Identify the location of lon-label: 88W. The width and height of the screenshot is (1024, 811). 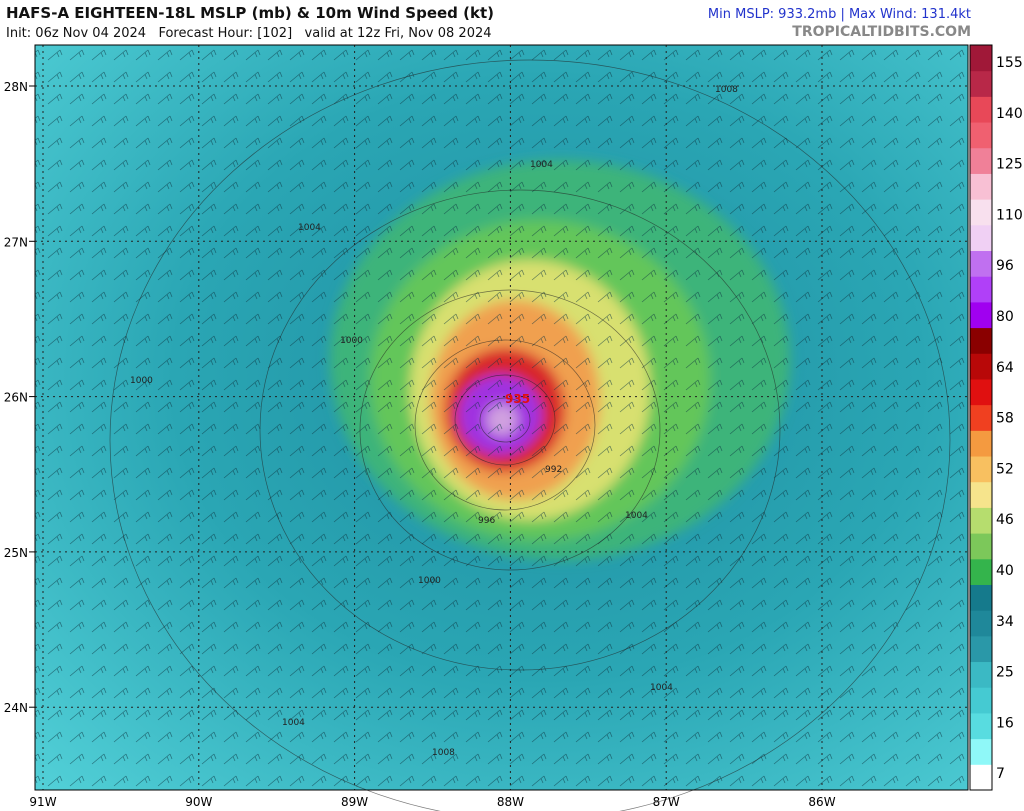
(510, 802).